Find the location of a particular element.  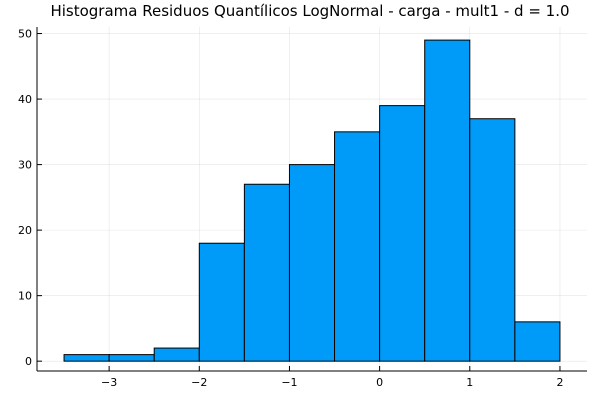

y-axis-ticks: 0 10 20 30 40 50 is located at coordinates (30, 198).